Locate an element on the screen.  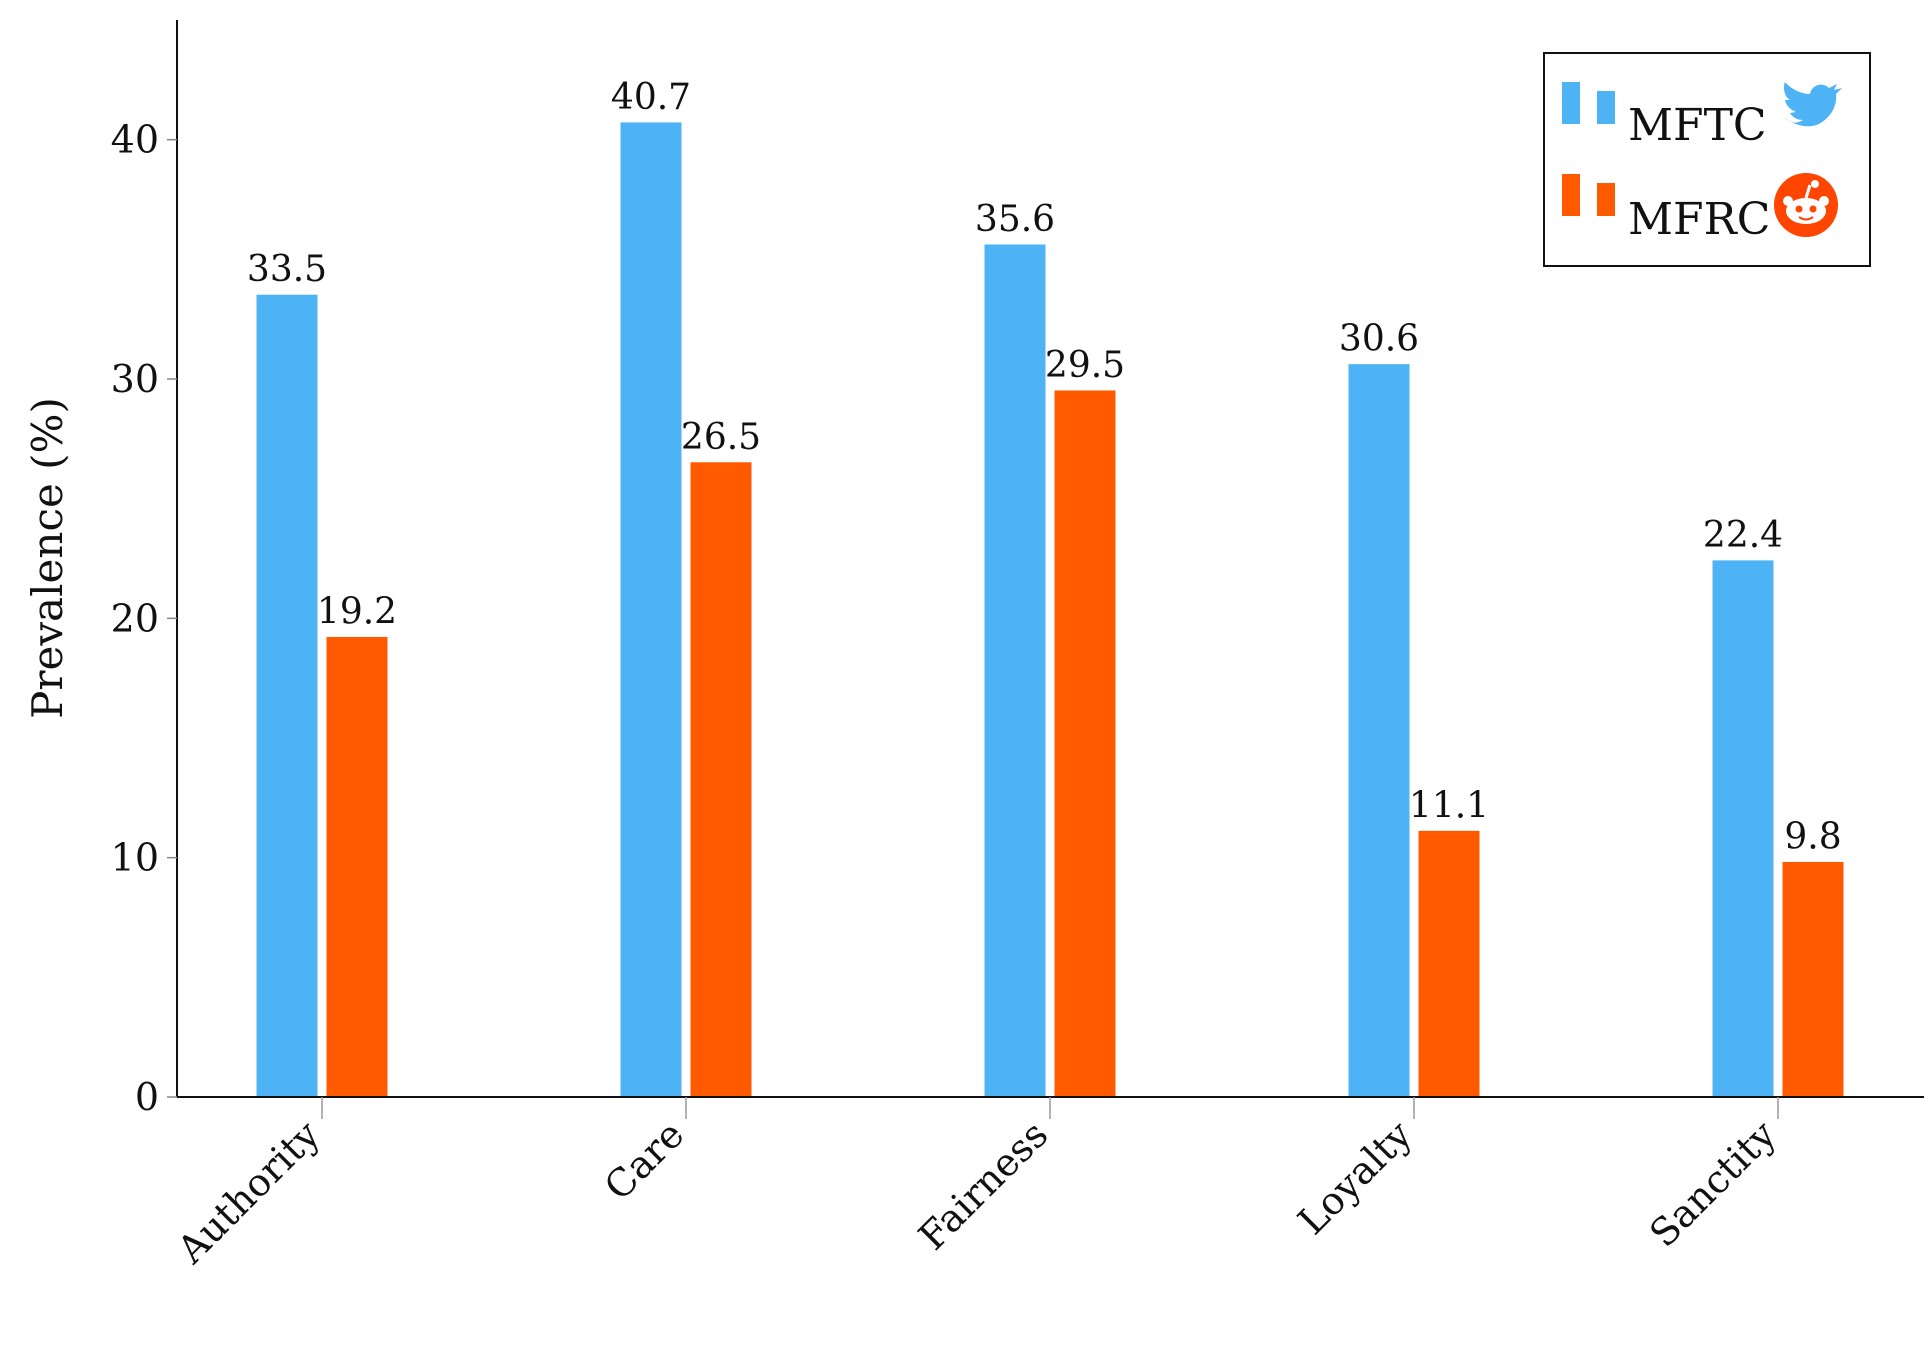
legend-label-mfrc: MFRC is located at coordinates (1699, 219).